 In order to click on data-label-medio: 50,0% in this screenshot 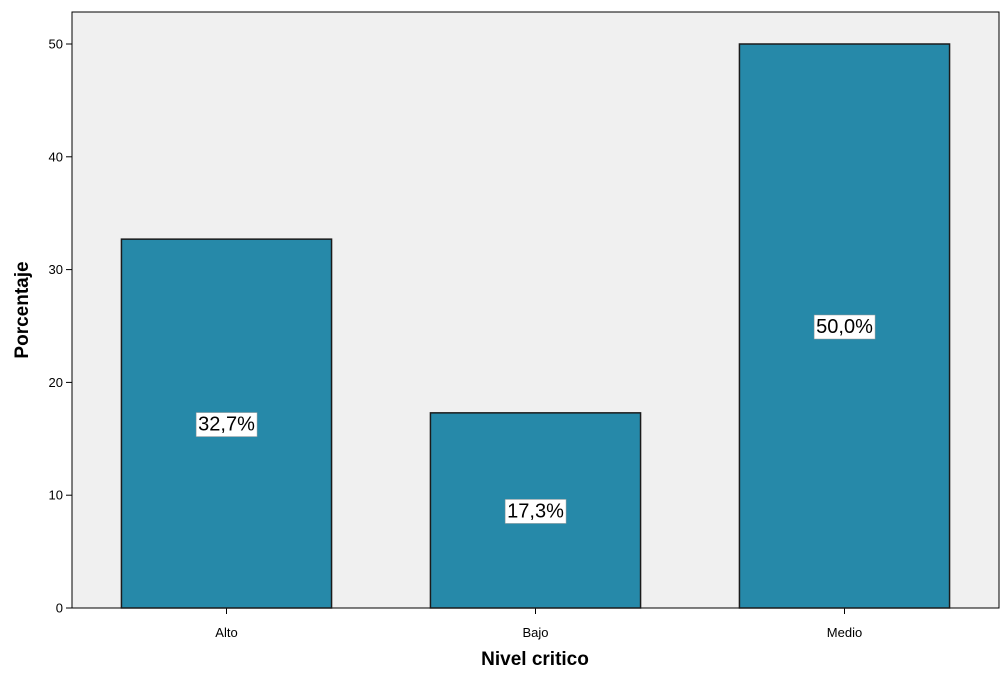, I will do `click(844, 327)`.